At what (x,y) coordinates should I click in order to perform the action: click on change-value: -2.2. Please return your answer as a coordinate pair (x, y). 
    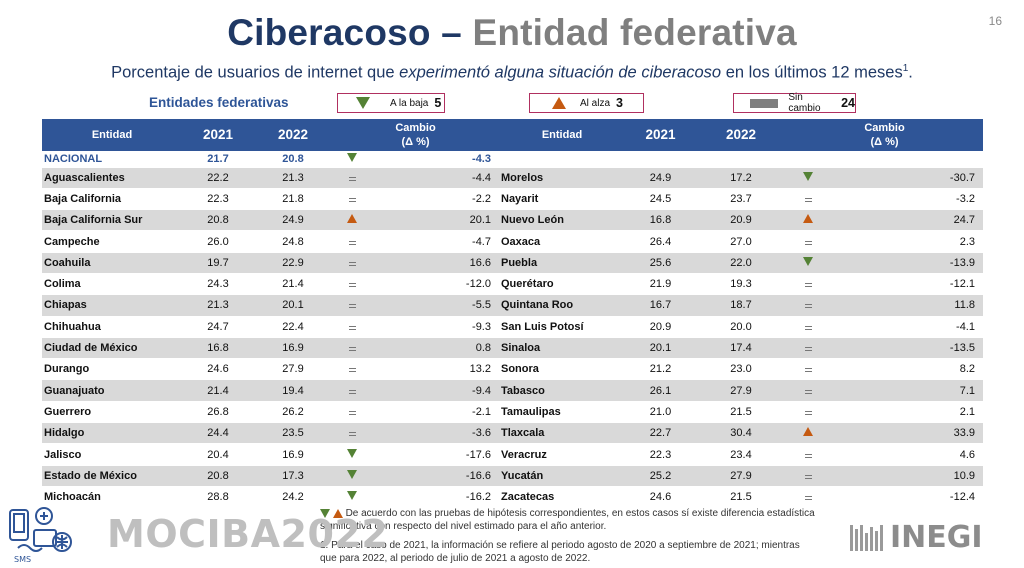
    Looking at the image, I should click on (435, 199).